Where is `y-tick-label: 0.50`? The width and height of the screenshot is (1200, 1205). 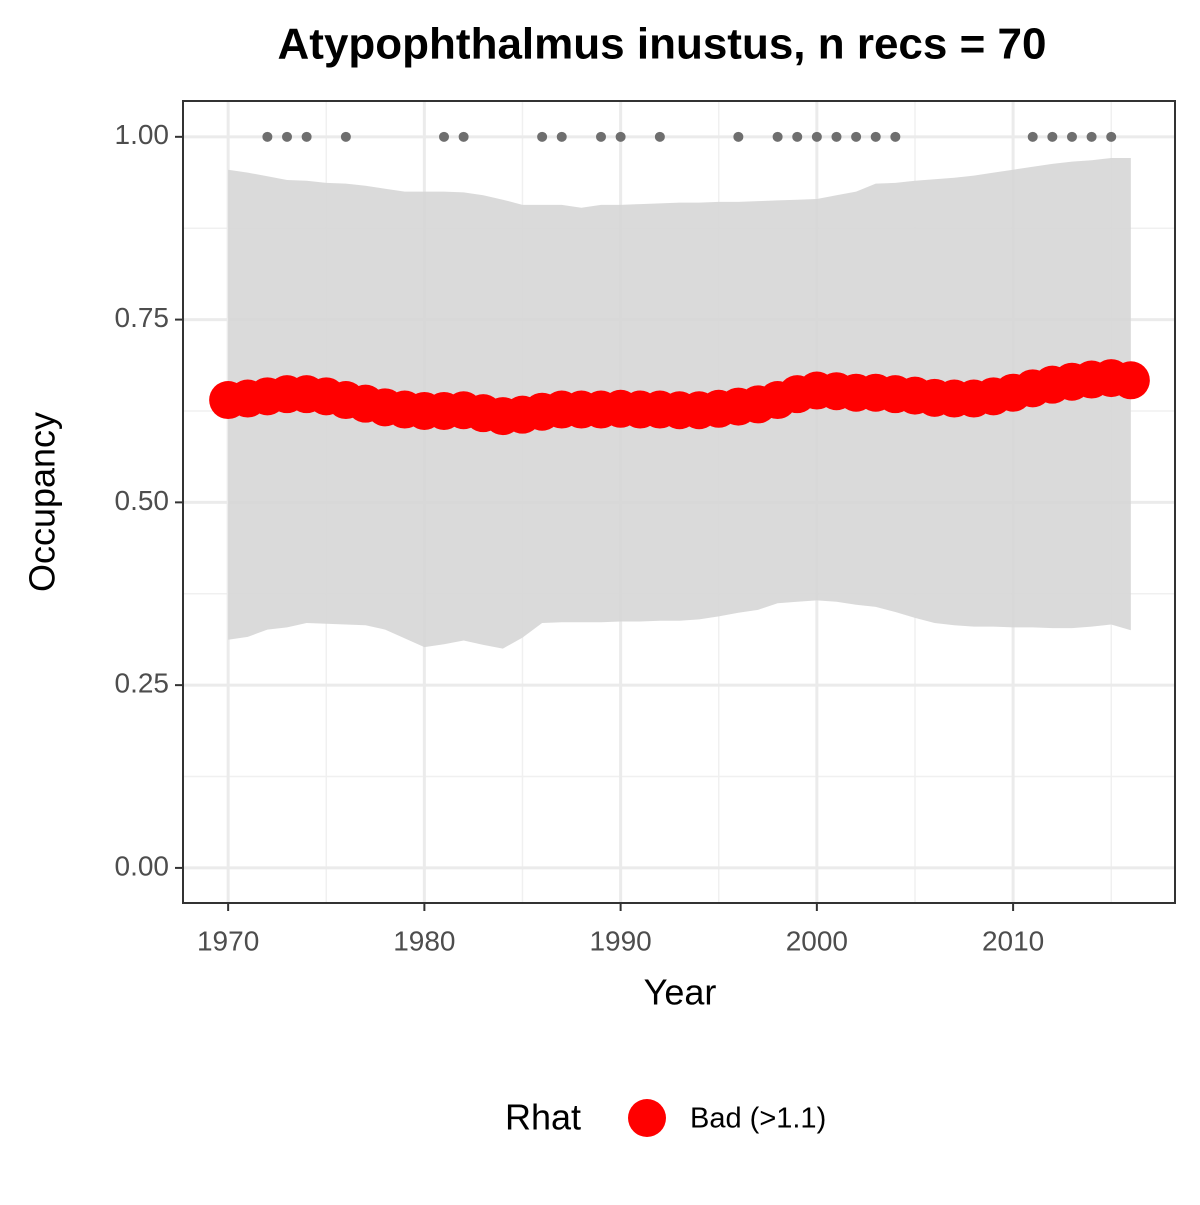 y-tick-label: 0.50 is located at coordinates (142, 500).